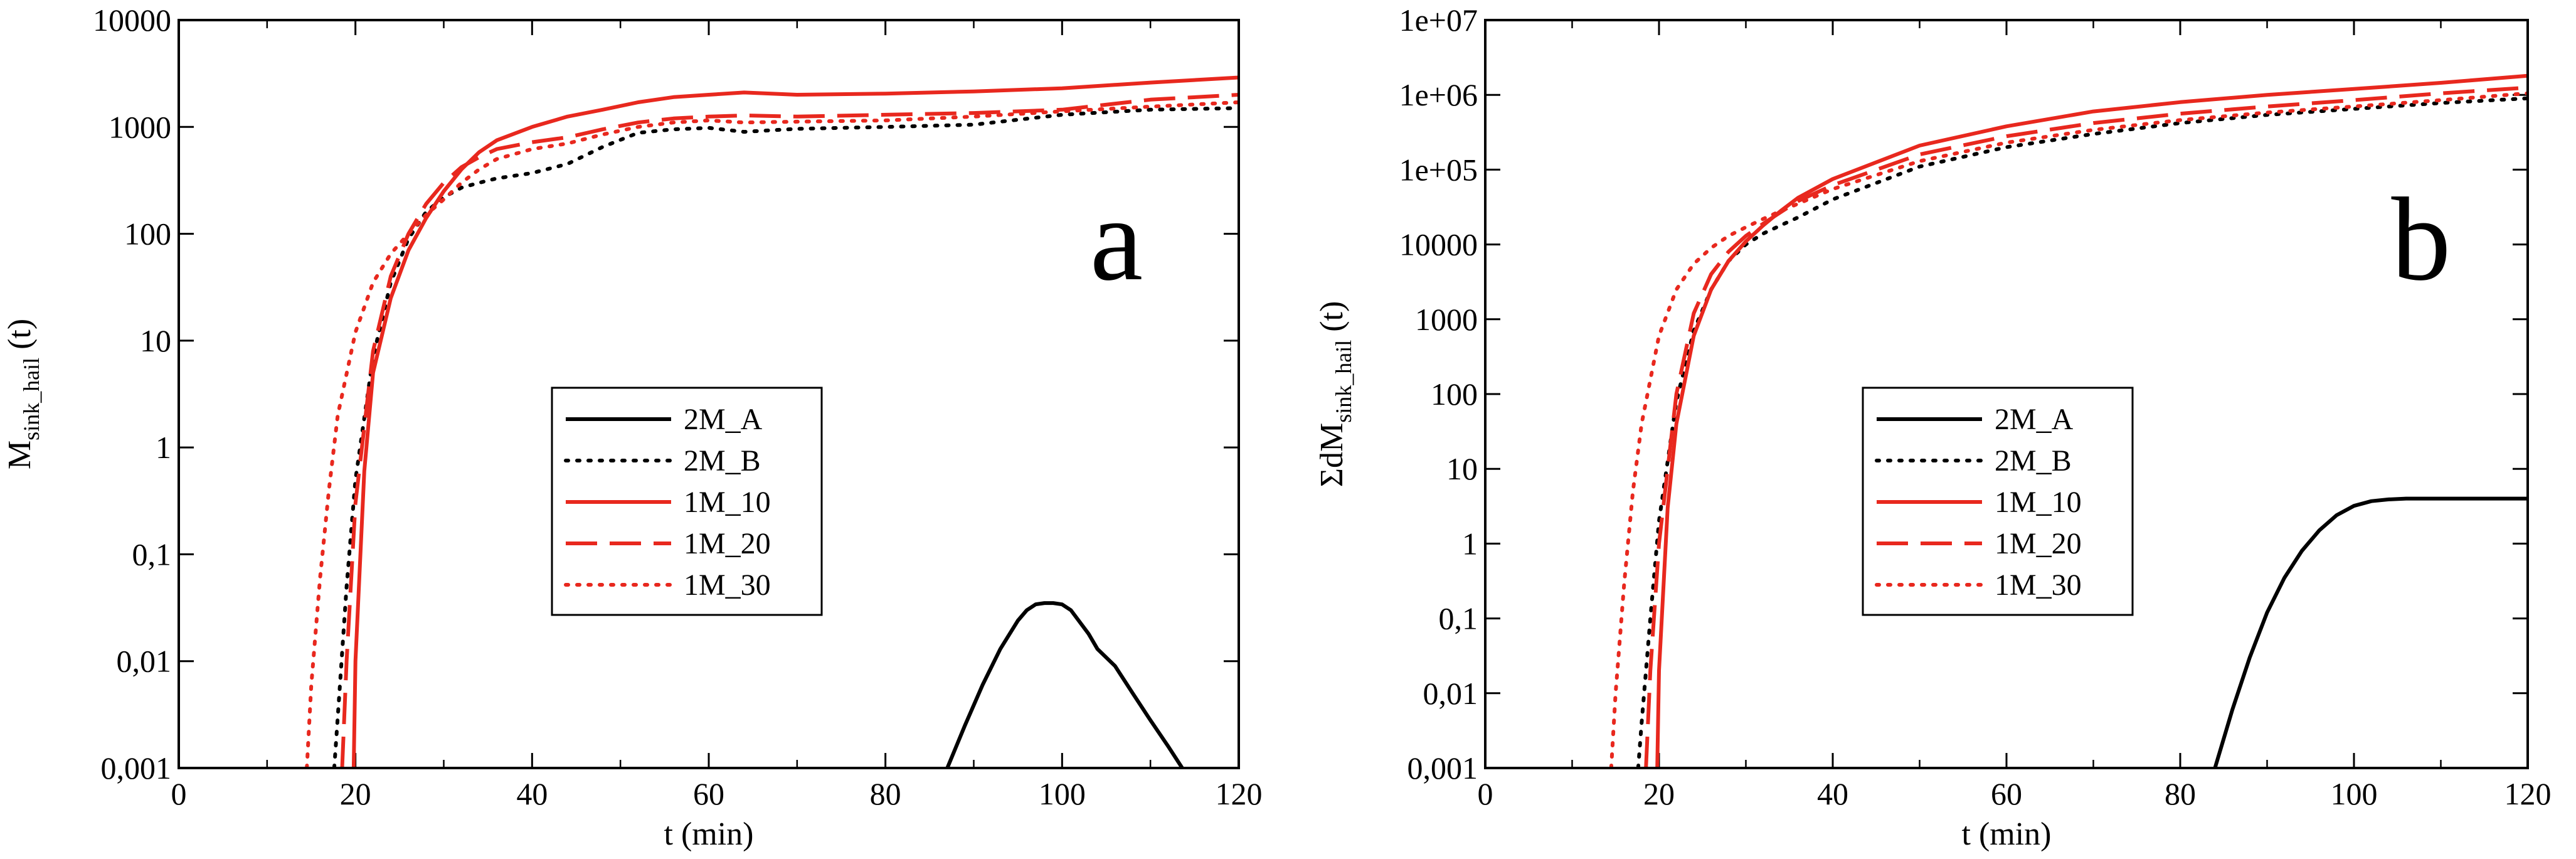  I want to click on panel-label: b, so click(2421, 240).